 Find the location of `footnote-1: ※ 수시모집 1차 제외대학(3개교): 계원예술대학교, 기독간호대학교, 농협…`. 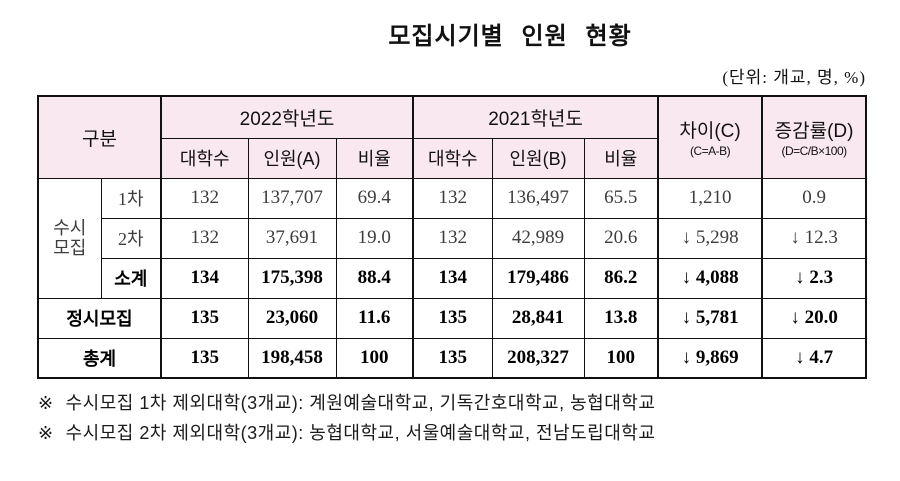

footnote-1: ※ 수시모집 1차 제외대학(3개교): 계원예술대학교, 기독간호대학교, 농협… is located at coordinates (346, 403).